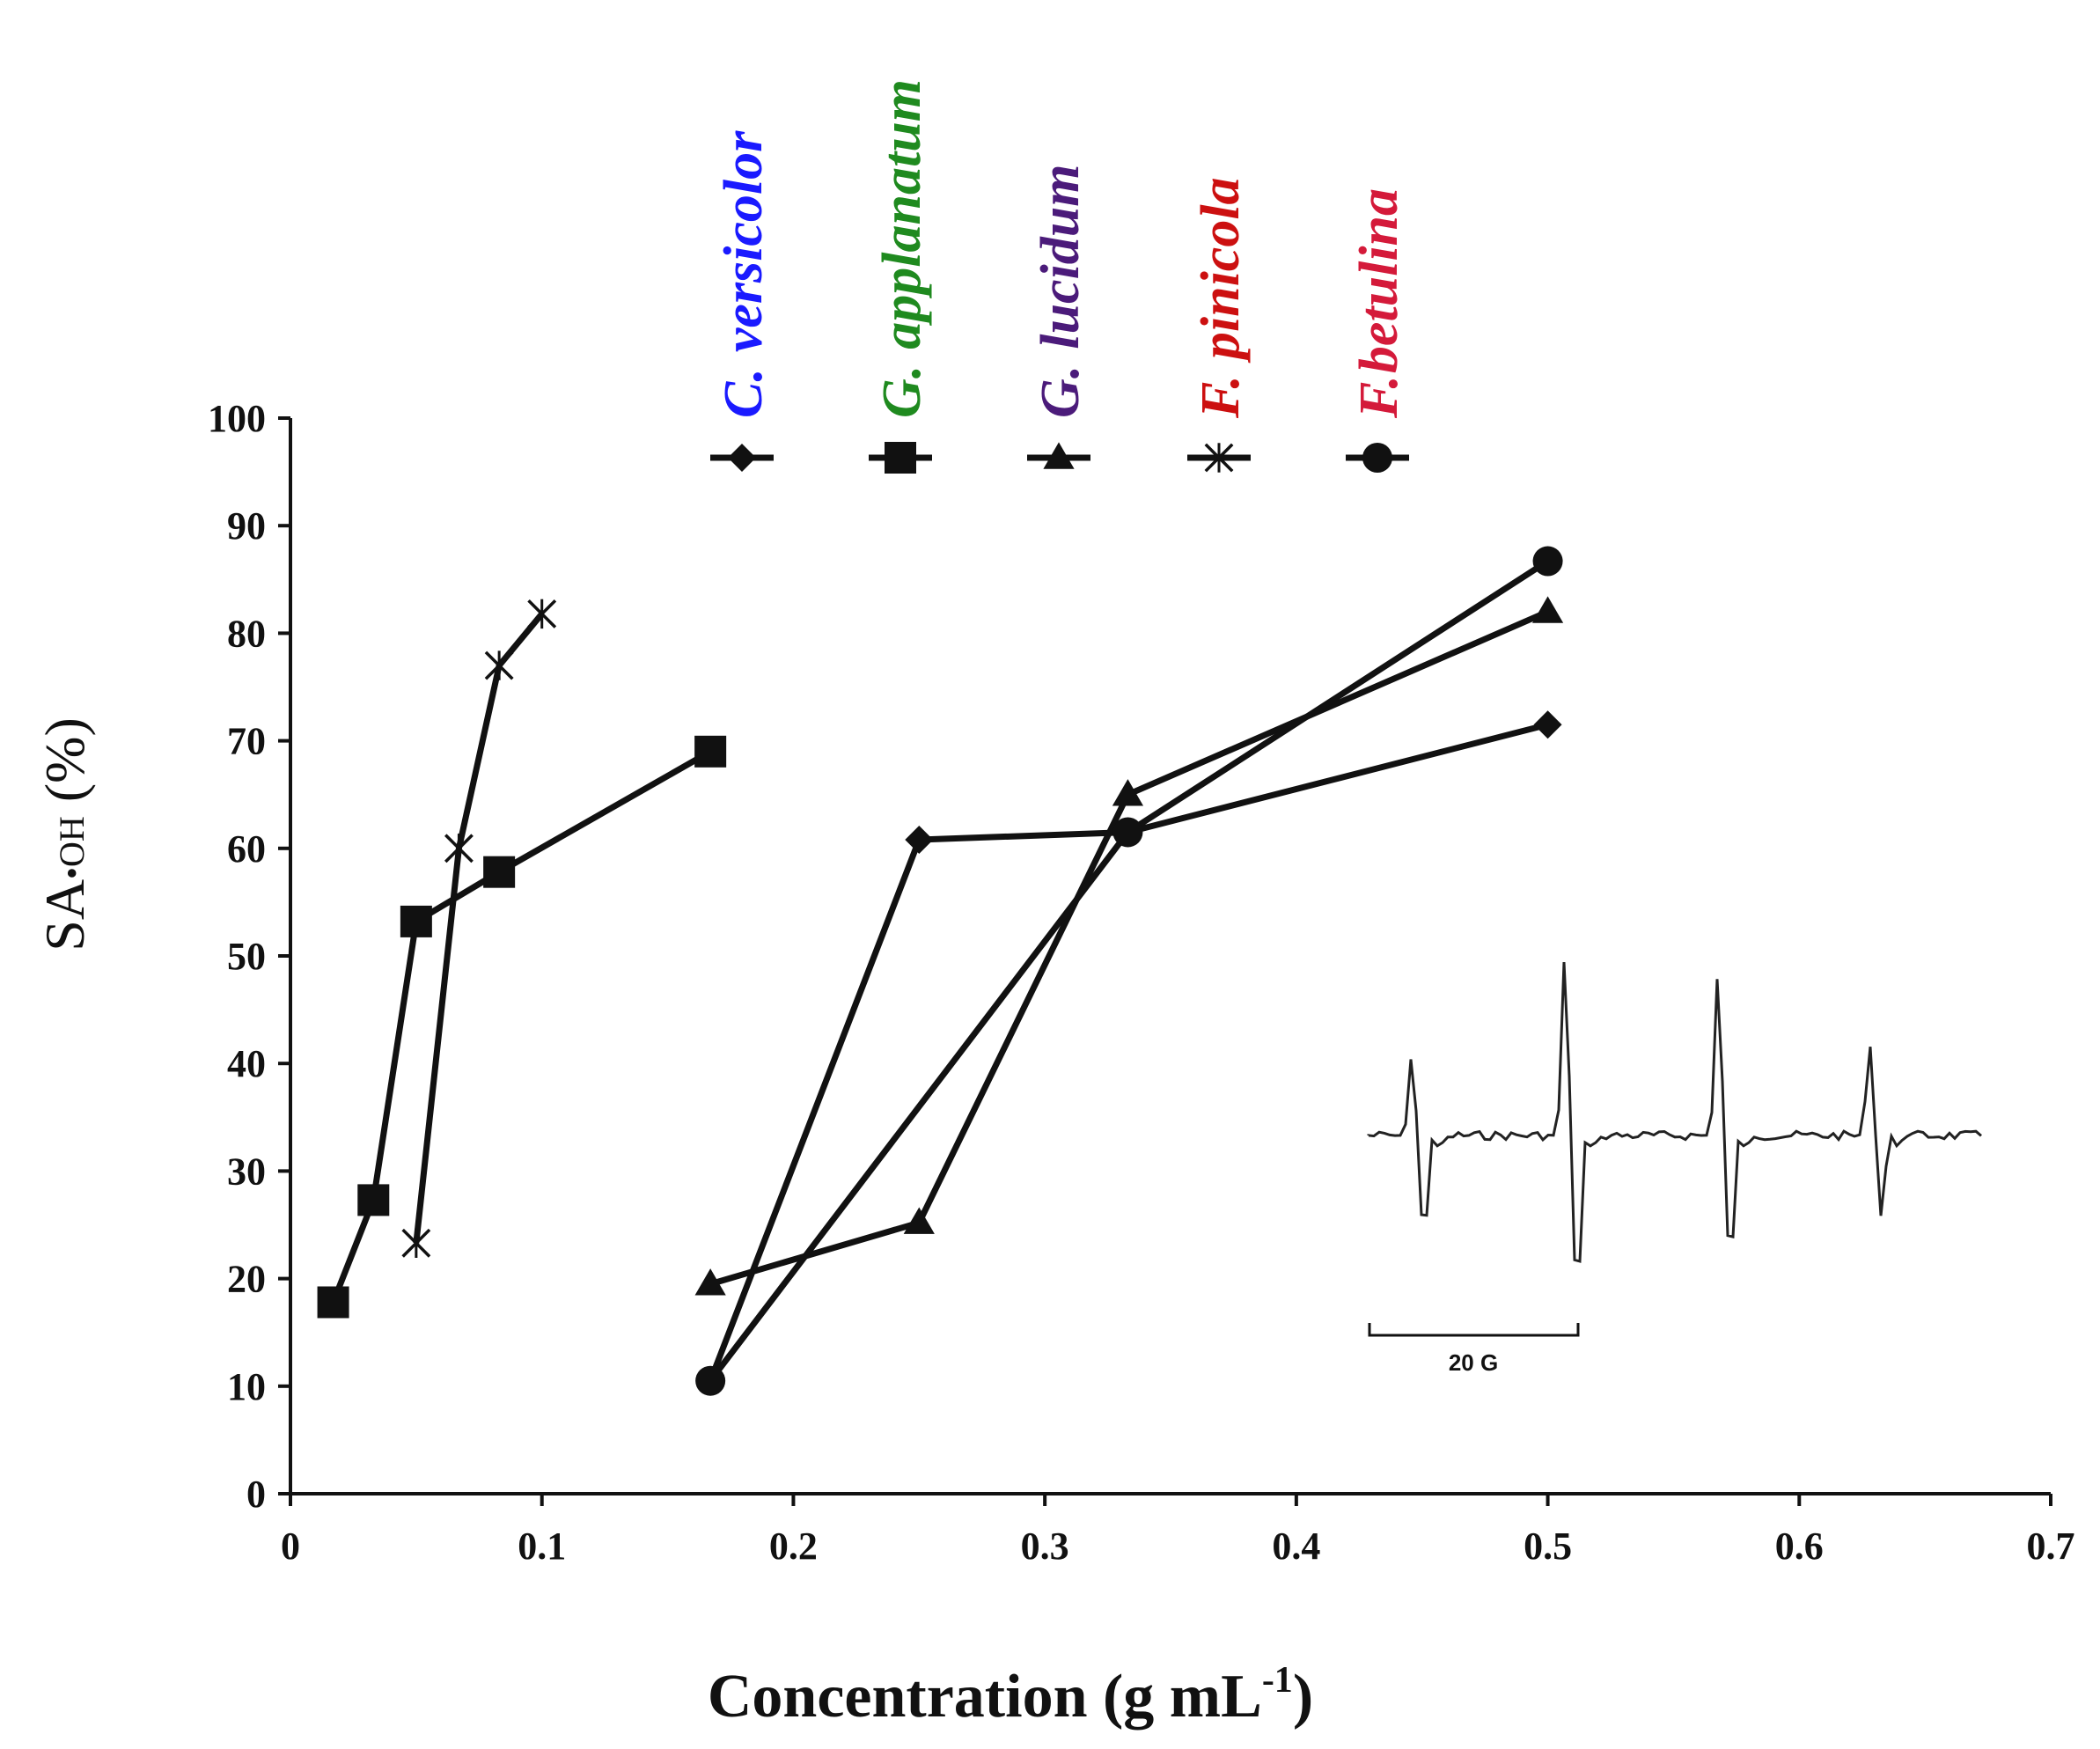 The width and height of the screenshot is (2100, 1749). I want to click on epr-scale-label: 20 G, so click(1473, 1362).